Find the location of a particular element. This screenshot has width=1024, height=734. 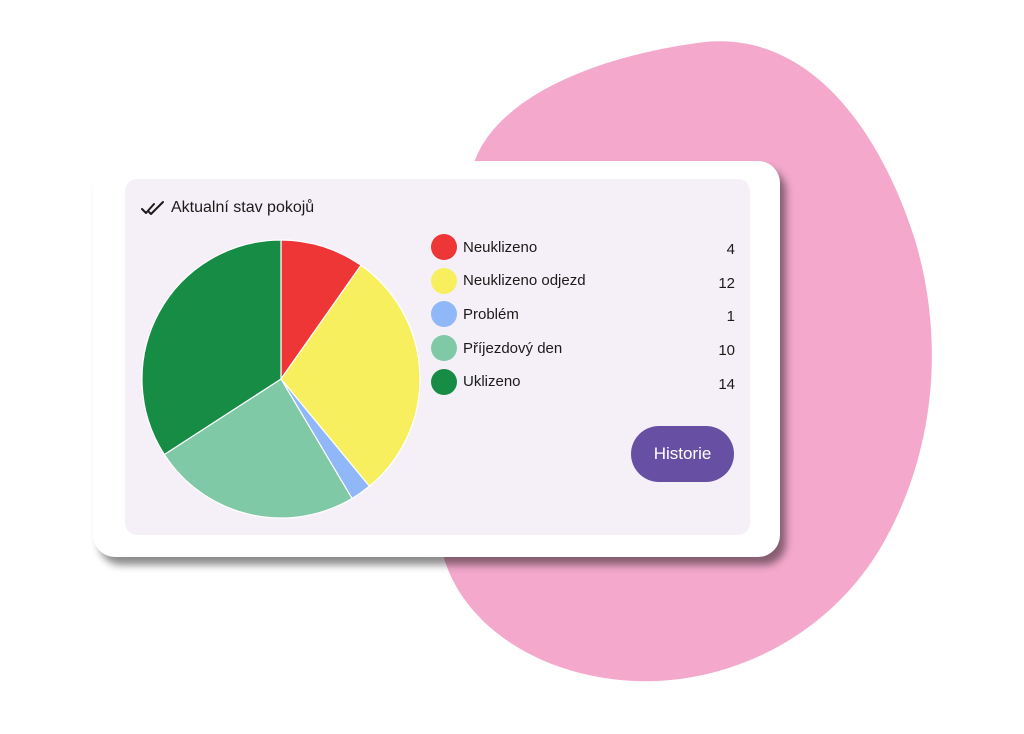

legend-count: 14 is located at coordinates (726, 384).